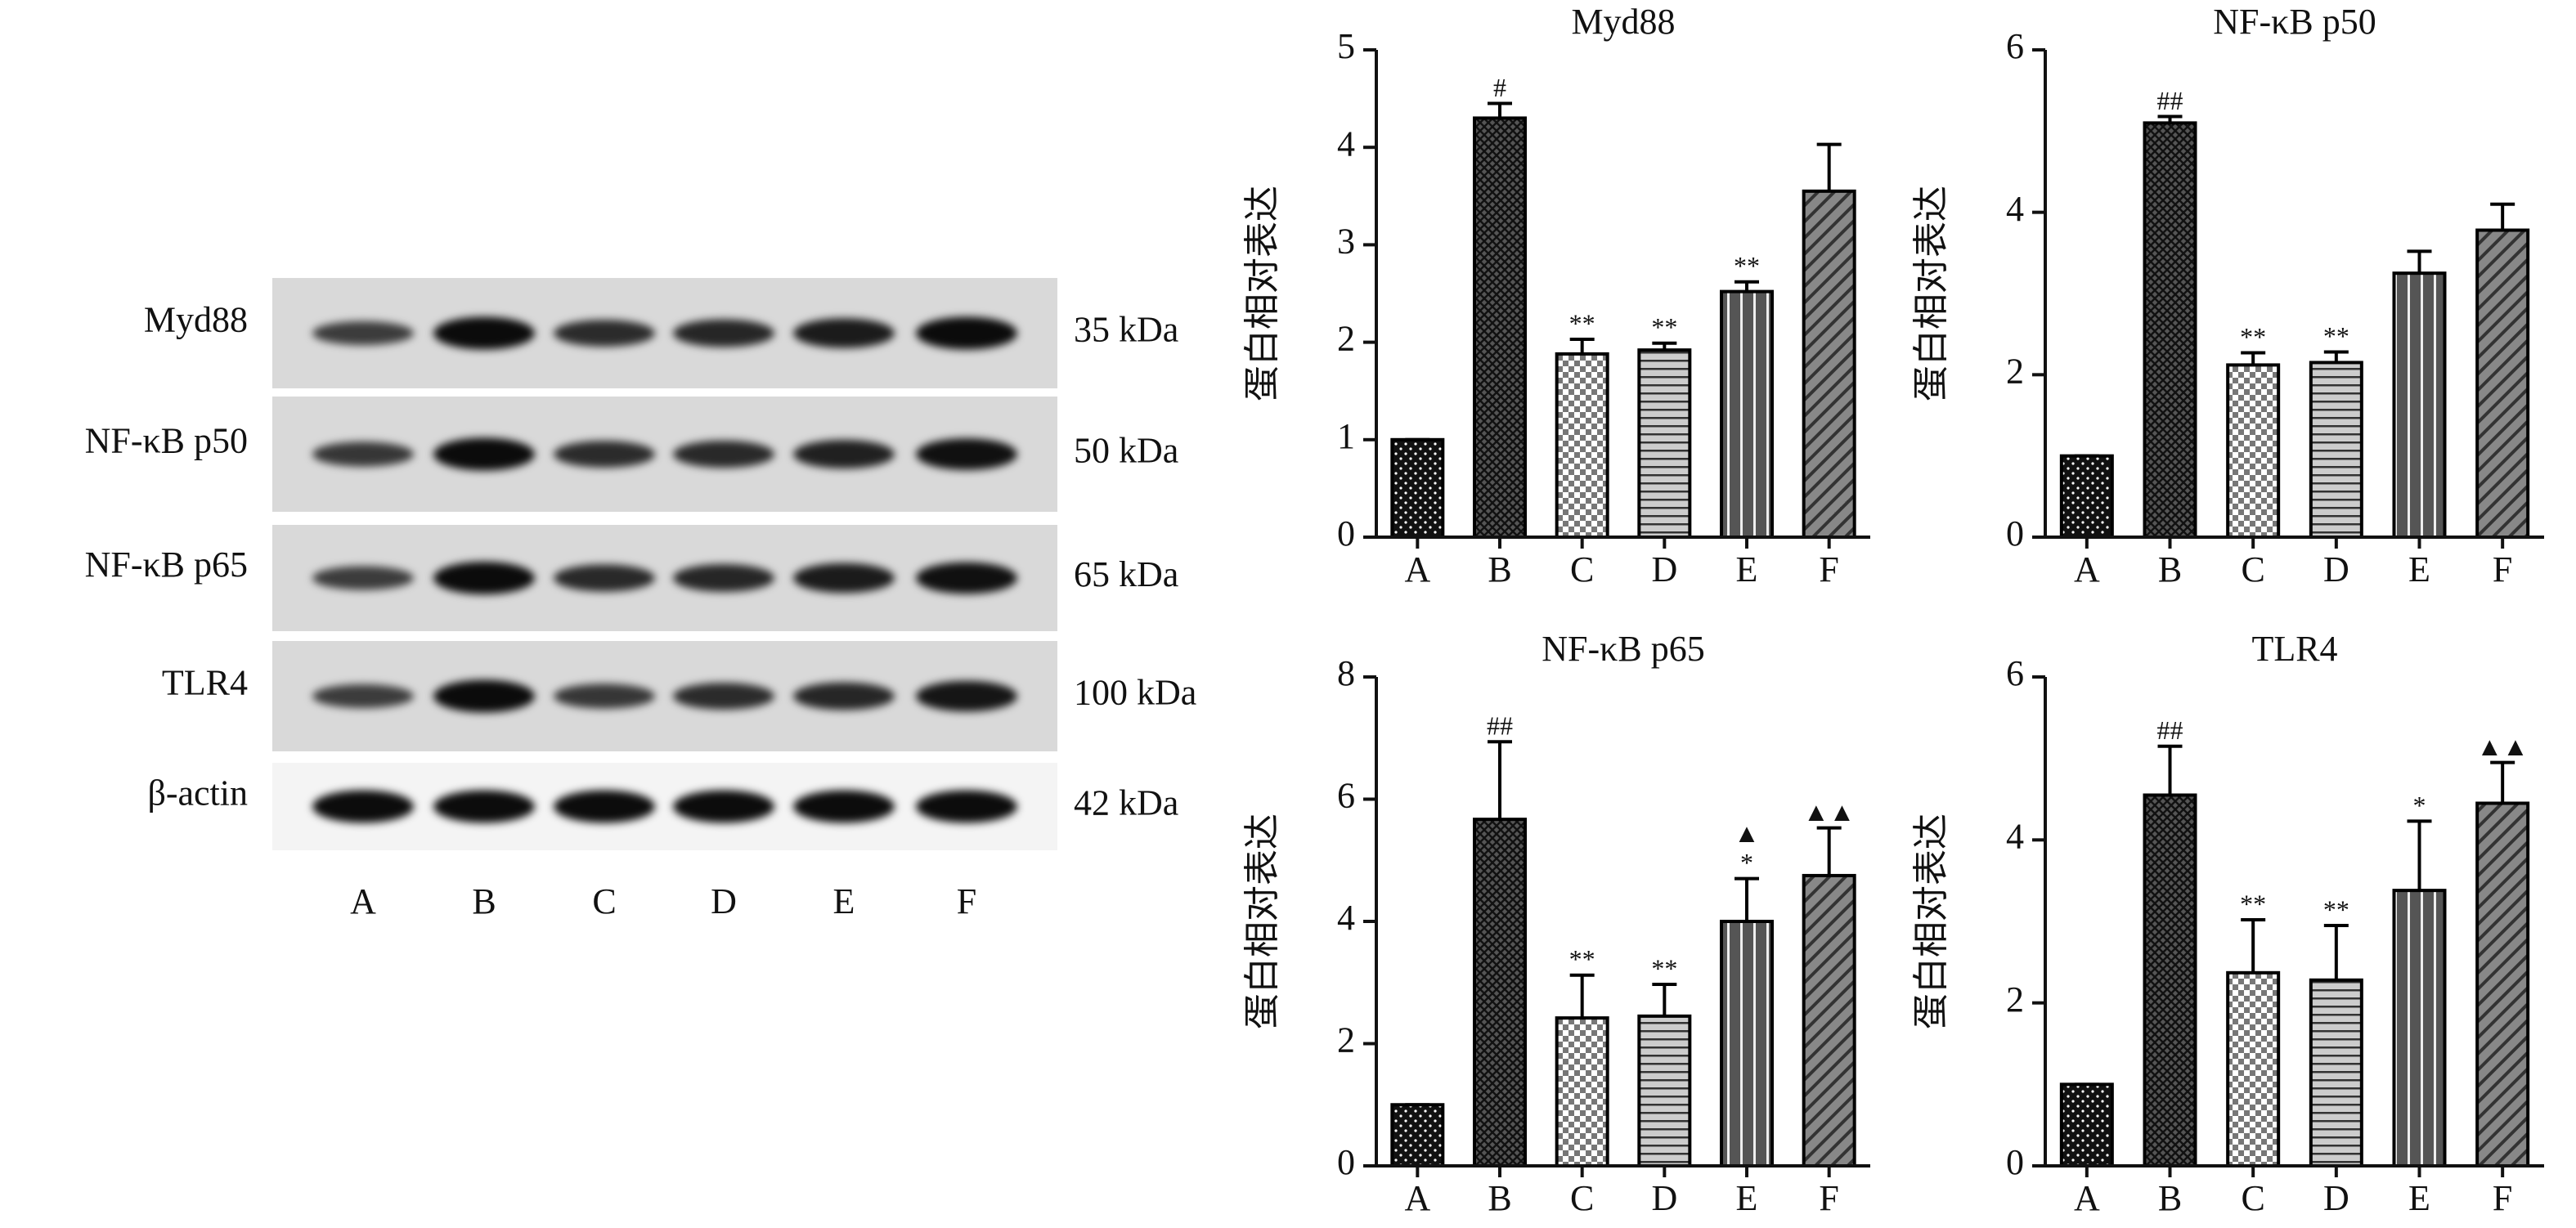 Image resolution: width=2576 pixels, height=1228 pixels. What do you see at coordinates (166, 565) in the screenshot?
I see `blot-row-label: NF-κB p65` at bounding box center [166, 565].